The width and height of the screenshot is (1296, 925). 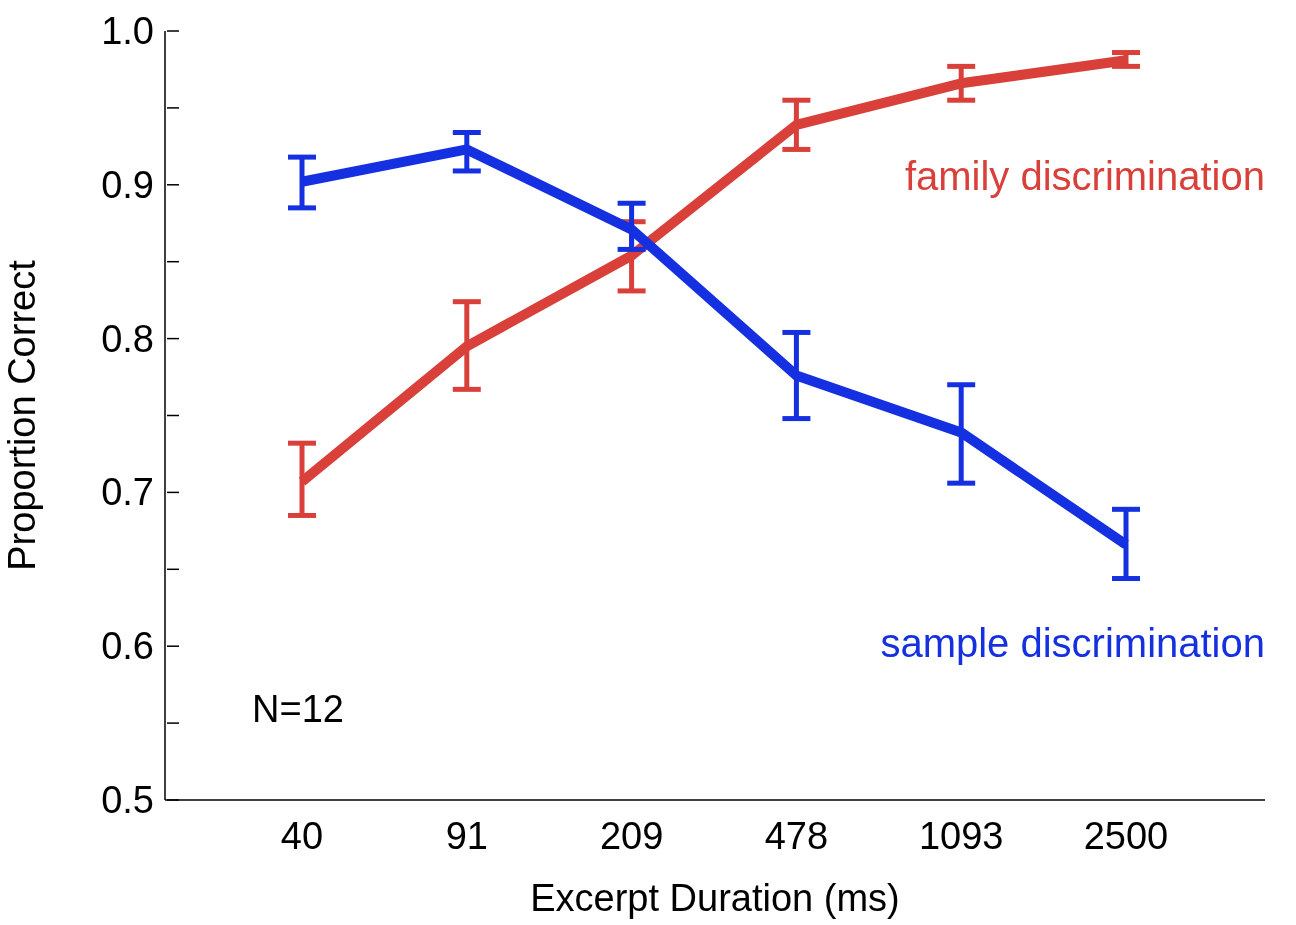 I want to click on annotation: N=12, so click(x=298, y=709).